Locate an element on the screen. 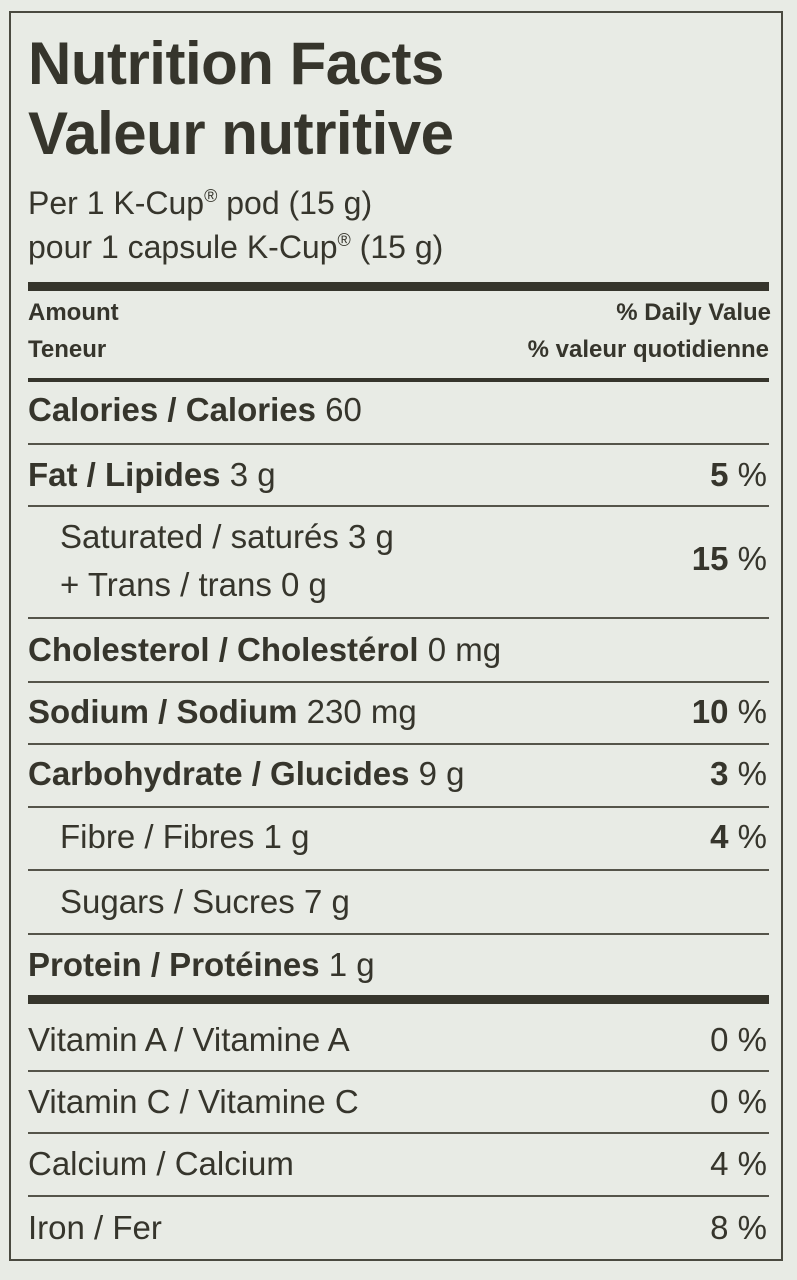 The width and height of the screenshot is (797, 1280). carbohydrate-amount: 9 g is located at coordinates (441, 773).